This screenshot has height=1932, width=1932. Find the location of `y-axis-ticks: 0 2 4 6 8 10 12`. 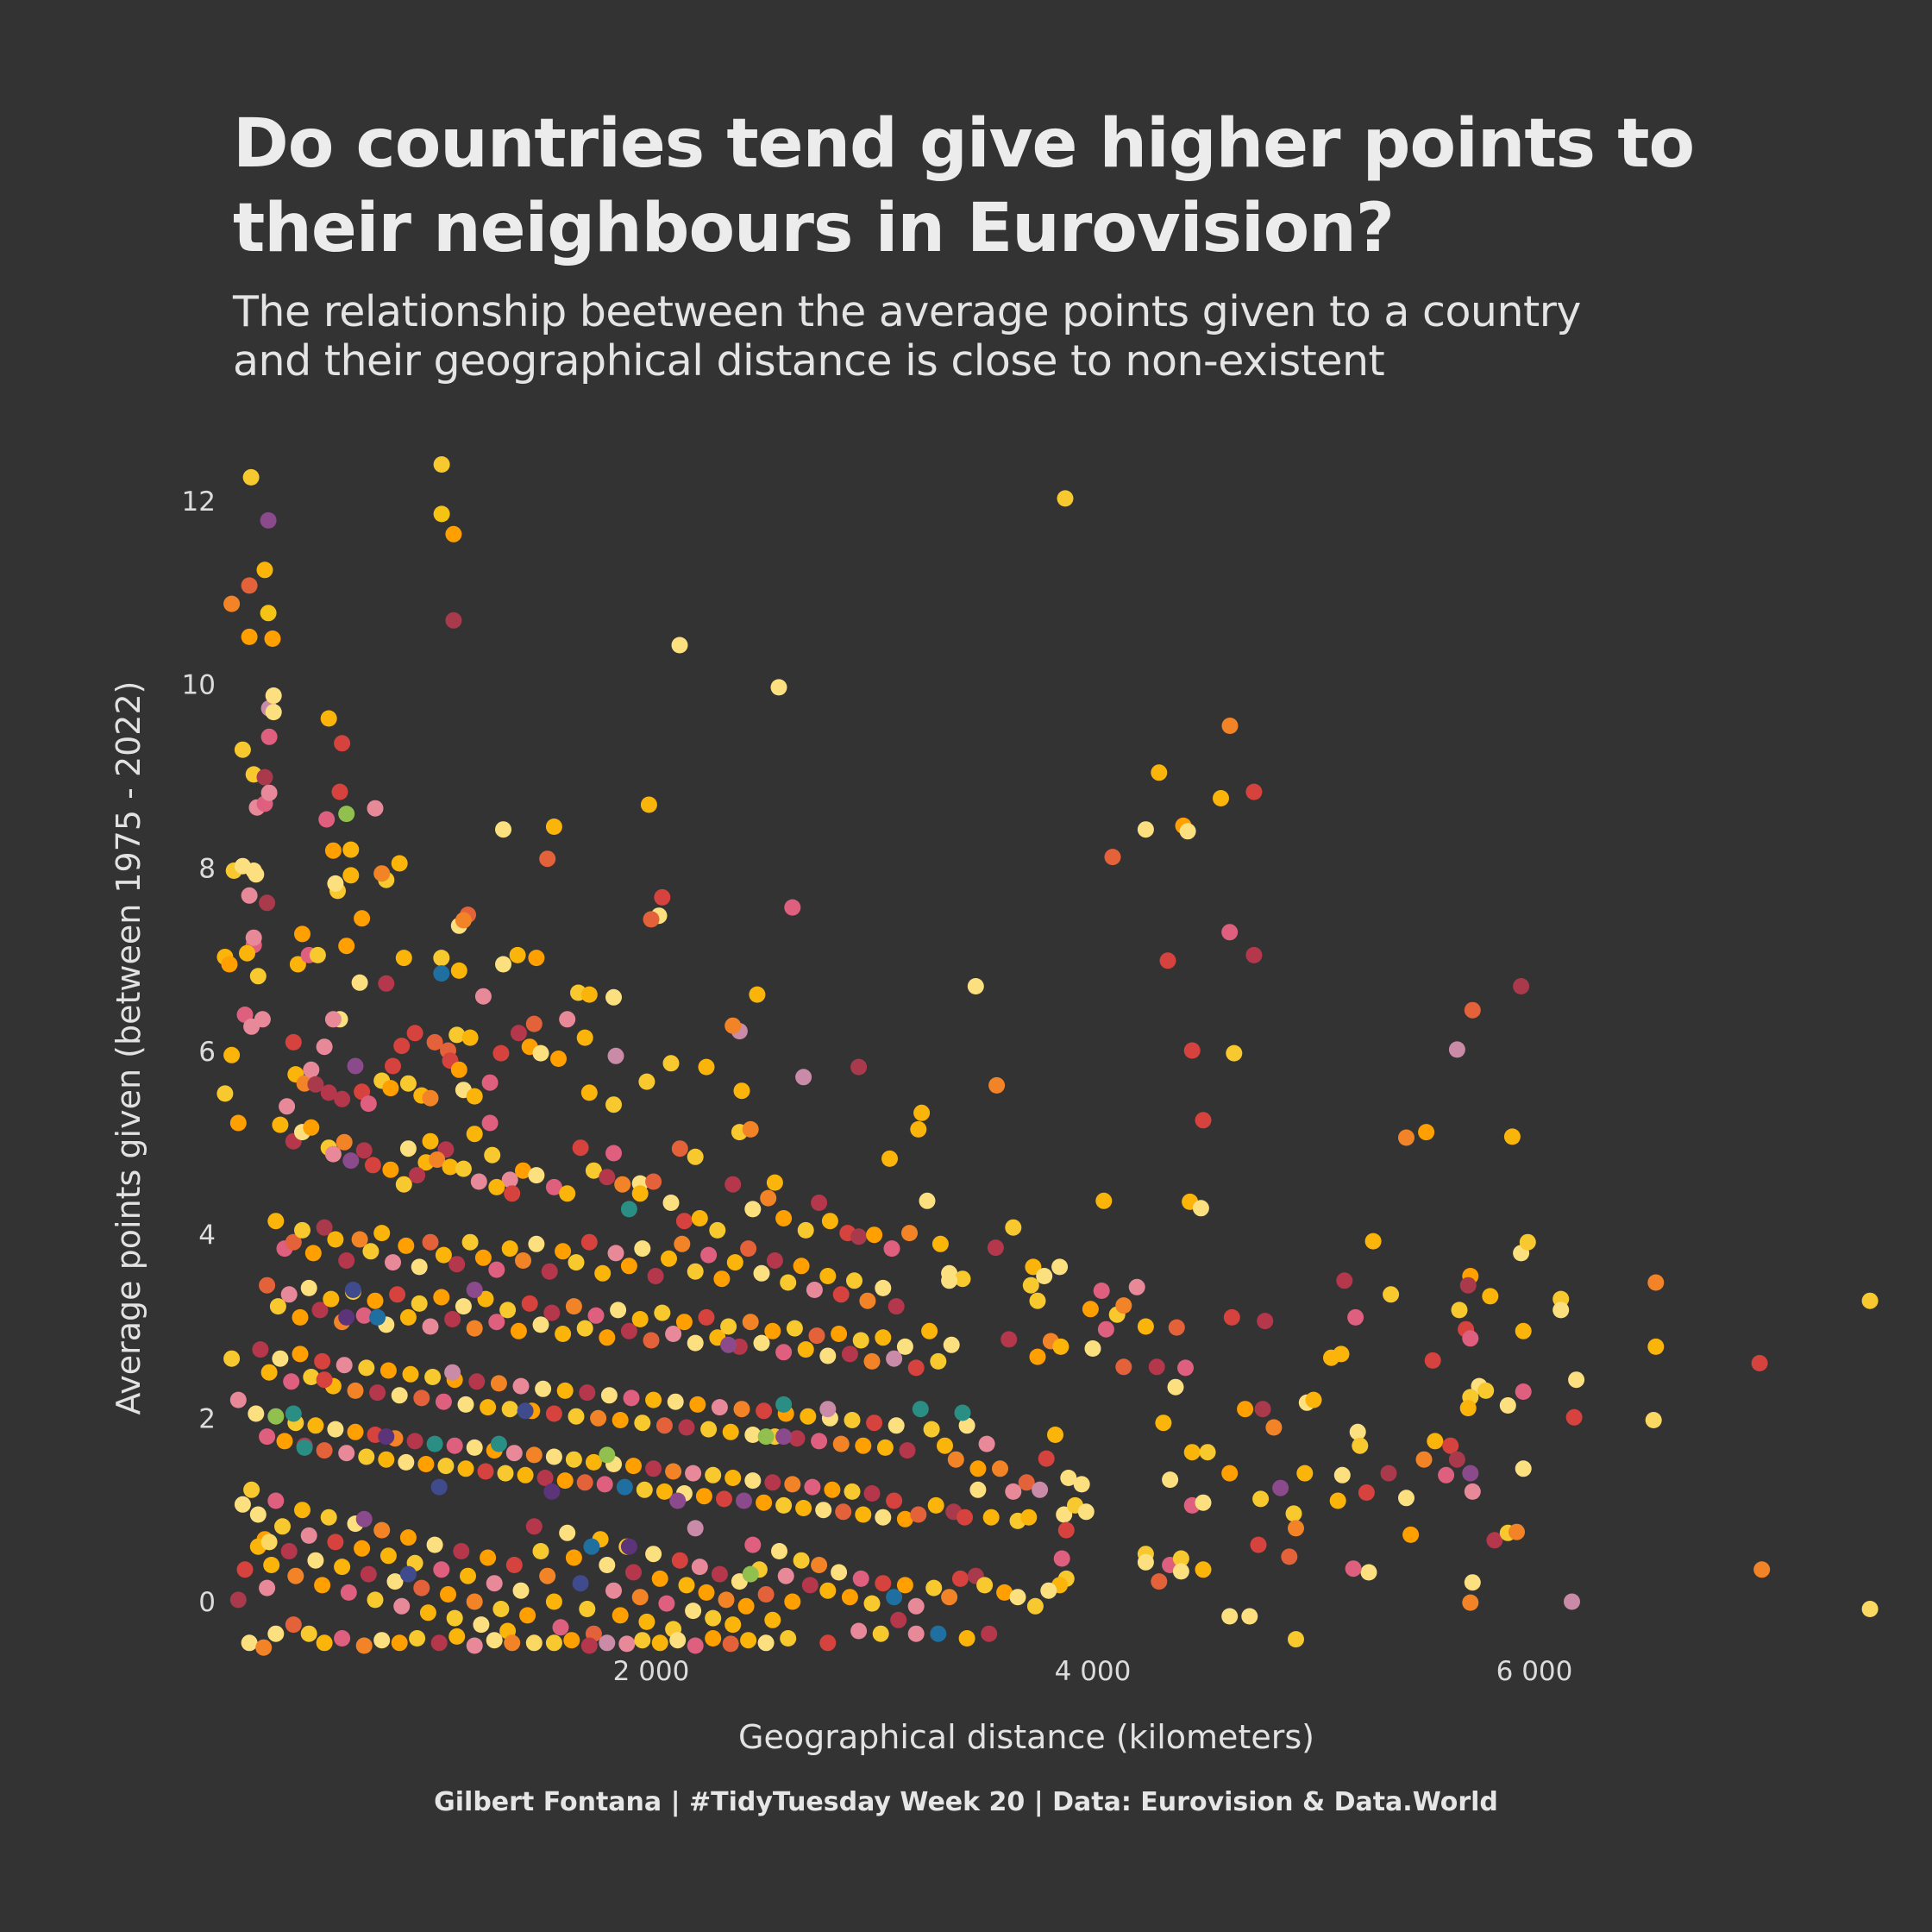

y-axis-ticks: 0 2 4 6 8 10 12 is located at coordinates (199, 1052).